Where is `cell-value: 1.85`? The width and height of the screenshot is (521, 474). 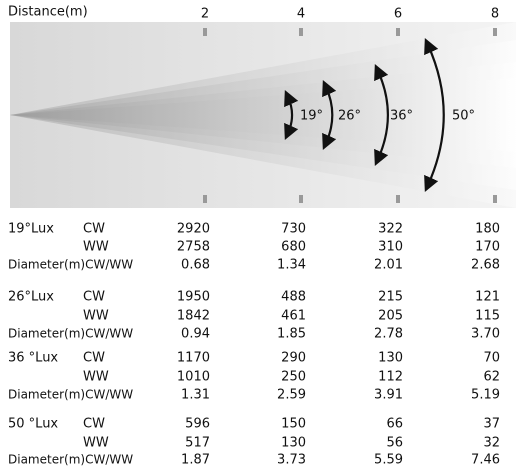 cell-value: 1.85 is located at coordinates (291, 334).